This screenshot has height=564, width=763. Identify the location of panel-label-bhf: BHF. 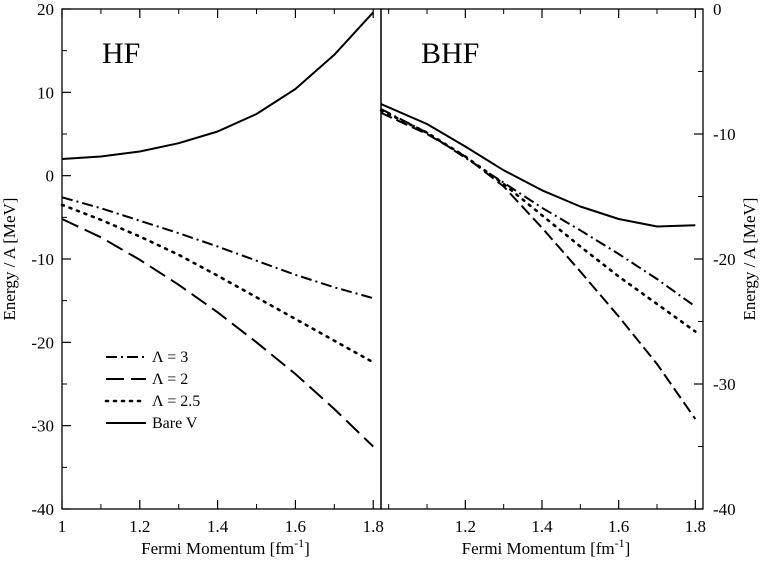
(450, 53).